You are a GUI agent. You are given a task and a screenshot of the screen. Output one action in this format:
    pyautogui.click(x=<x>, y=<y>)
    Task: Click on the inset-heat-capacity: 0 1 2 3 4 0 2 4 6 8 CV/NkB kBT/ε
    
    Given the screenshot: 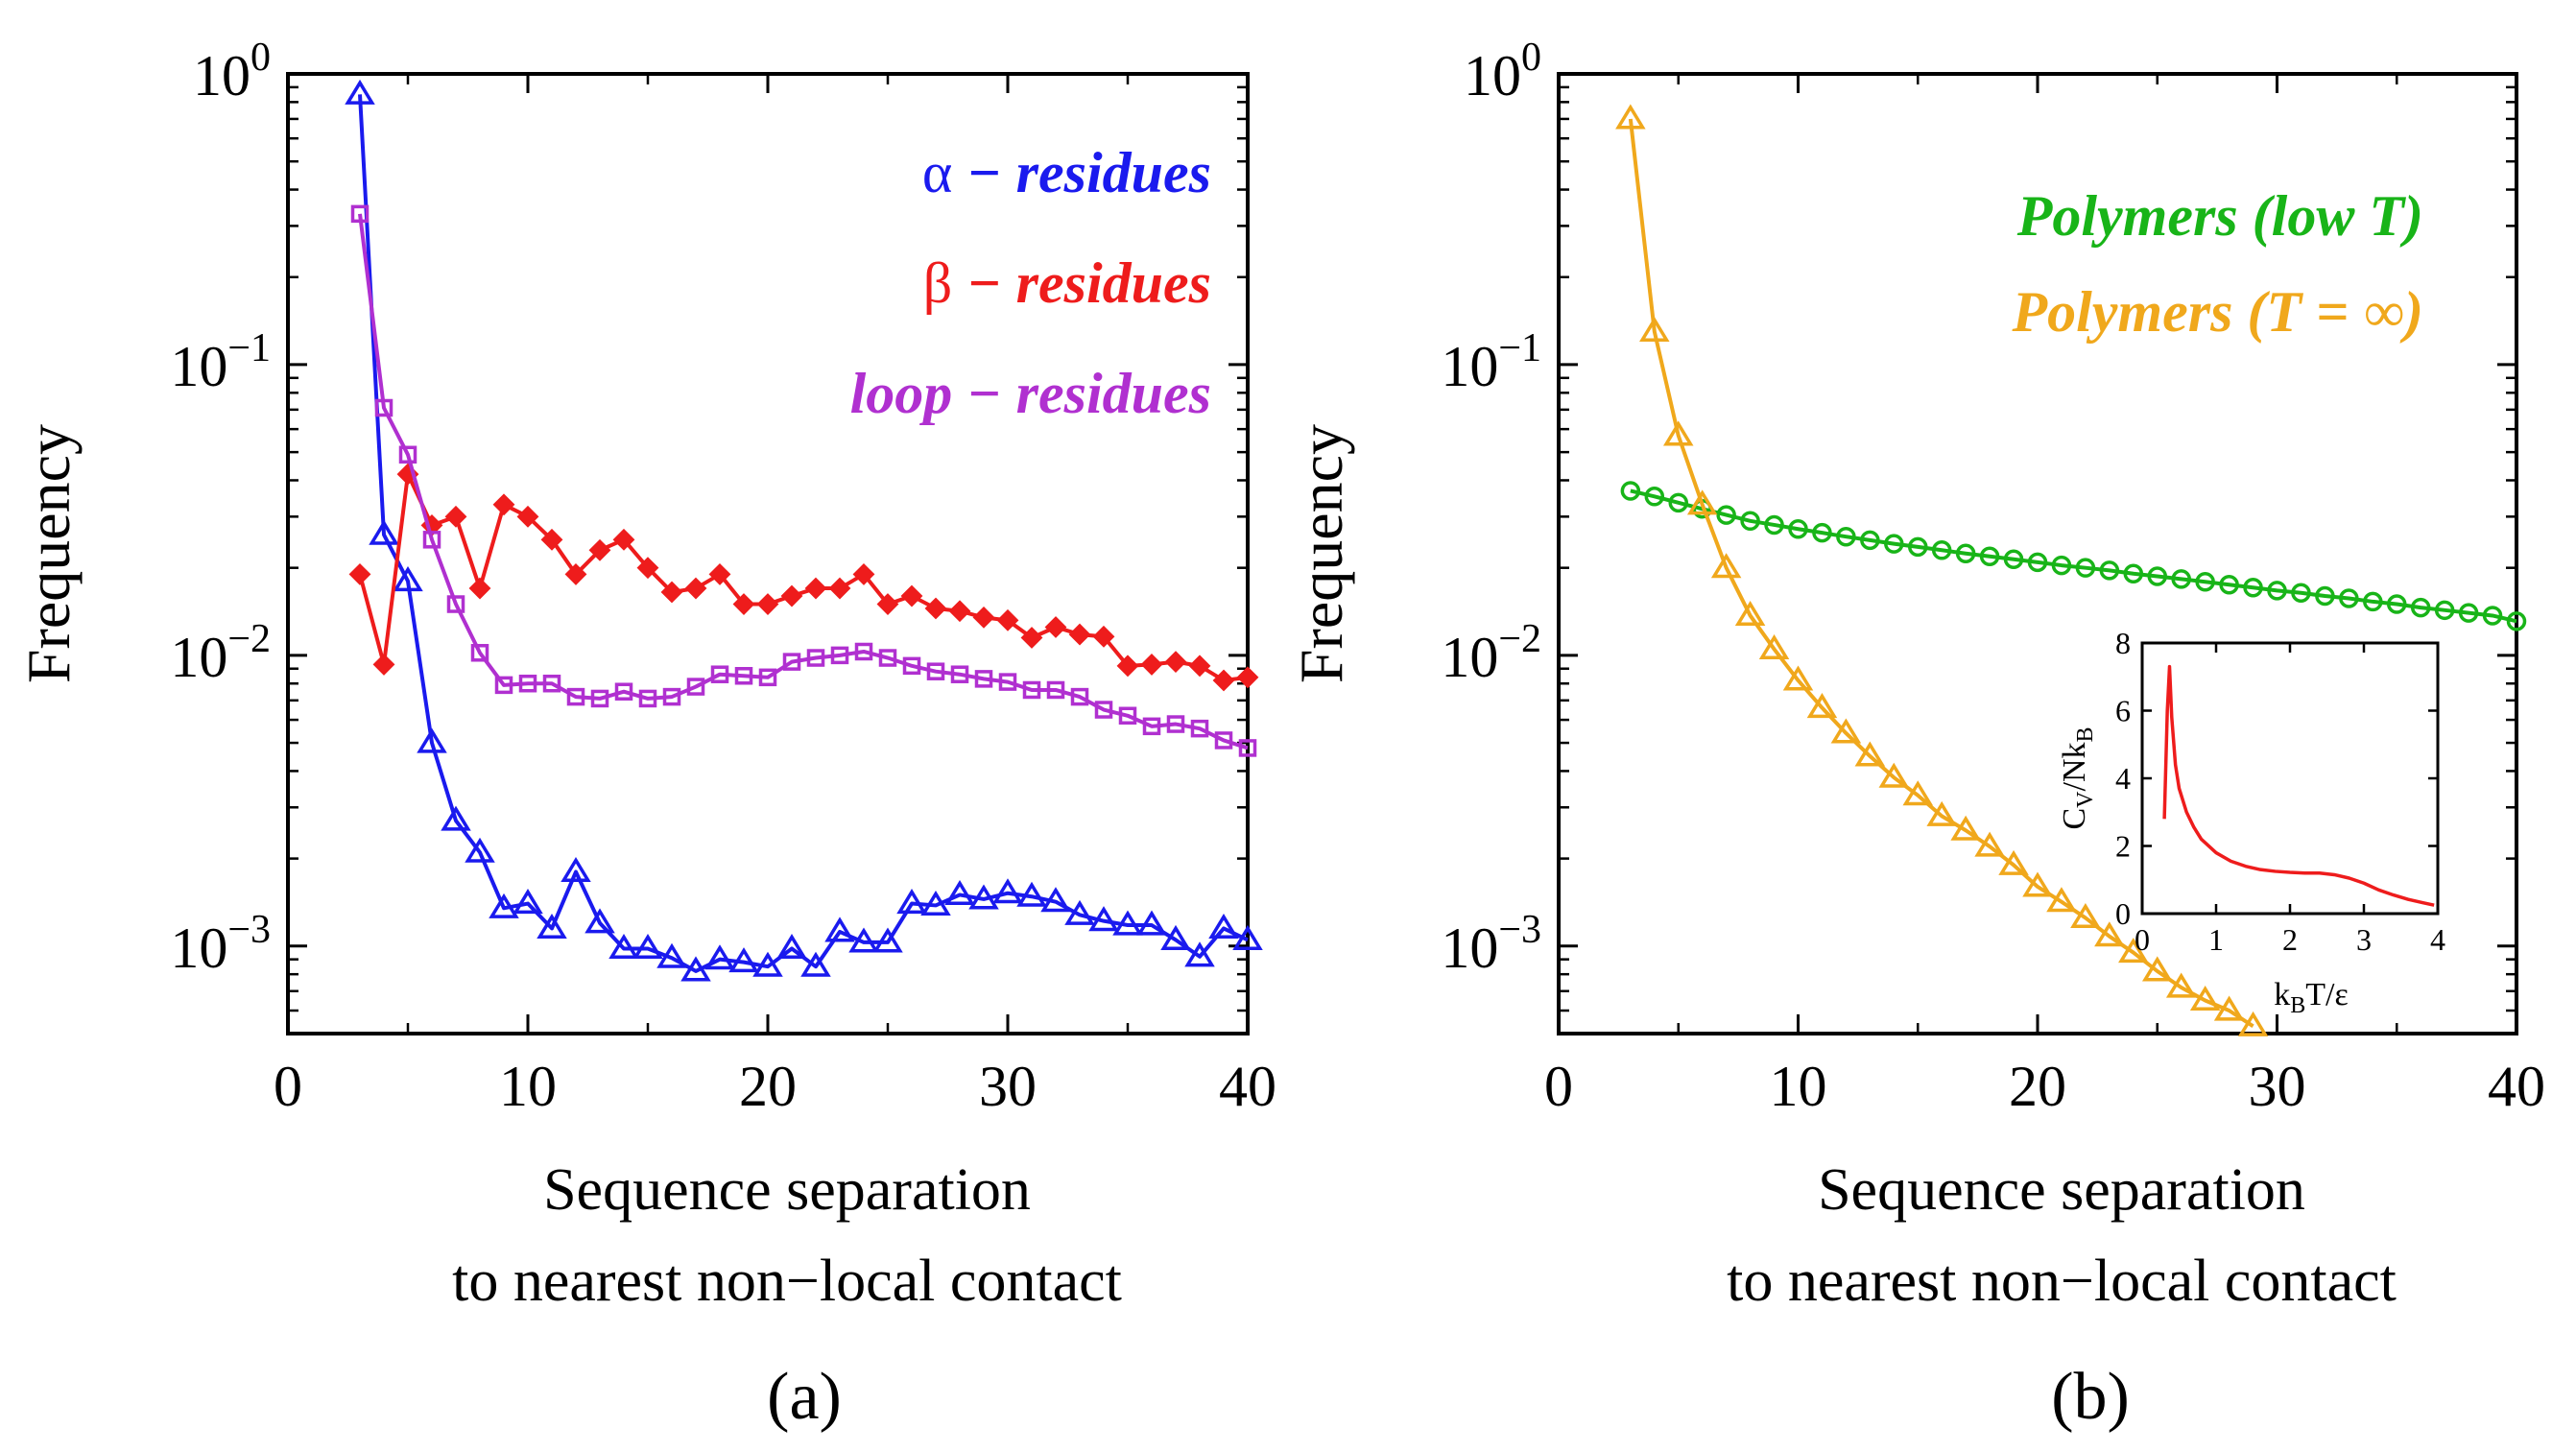 What is the action you would take?
    pyautogui.click(x=2251, y=822)
    